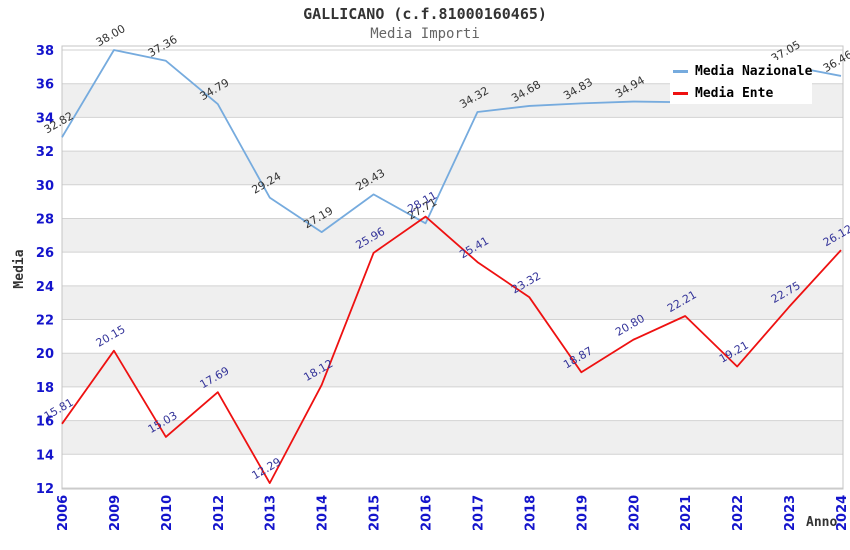 This screenshot has height=550, width=850. I want to click on x-tick-label: 2015, so click(375, 513).